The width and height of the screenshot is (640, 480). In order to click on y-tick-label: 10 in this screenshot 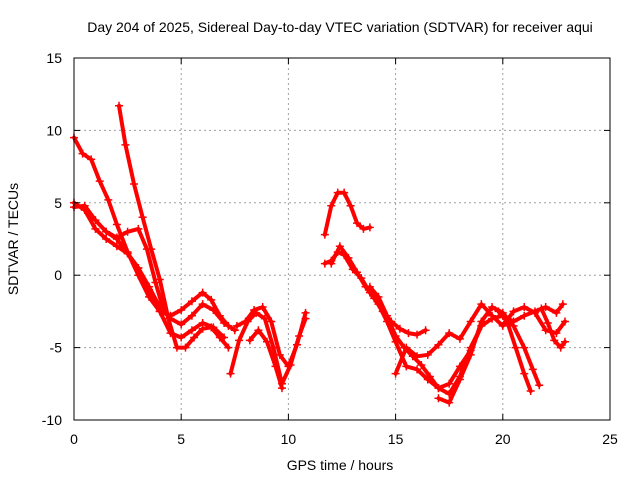, I will do `click(54, 130)`.